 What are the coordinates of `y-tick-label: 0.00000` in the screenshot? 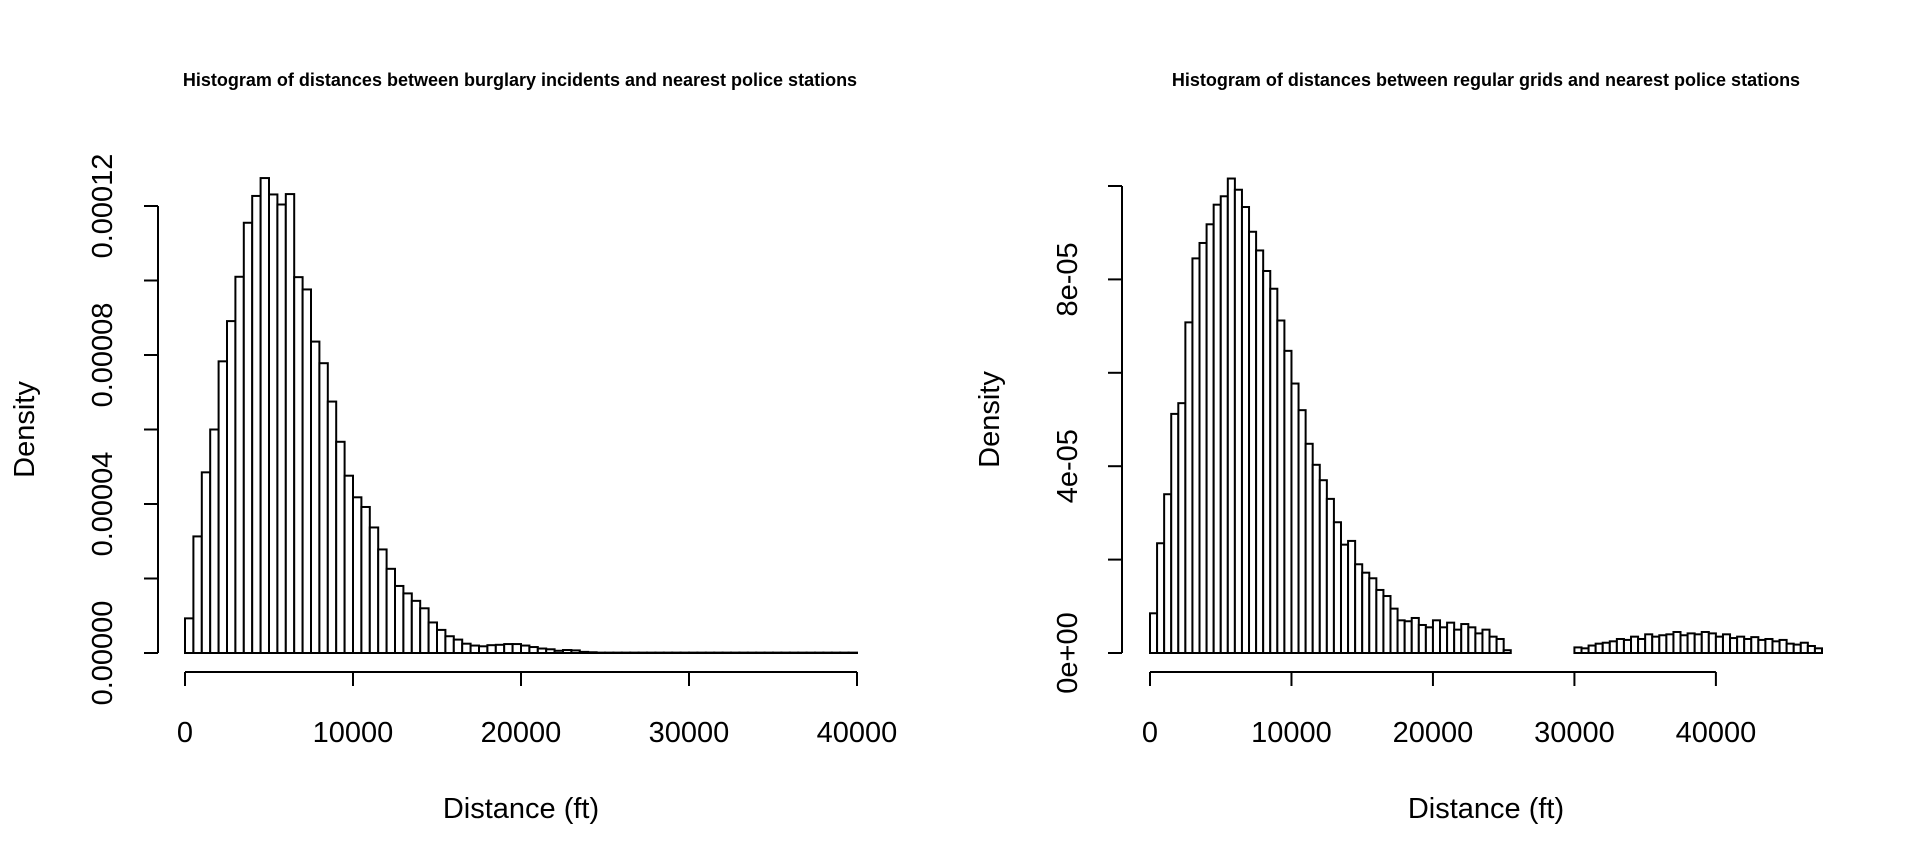 It's located at (103, 653).